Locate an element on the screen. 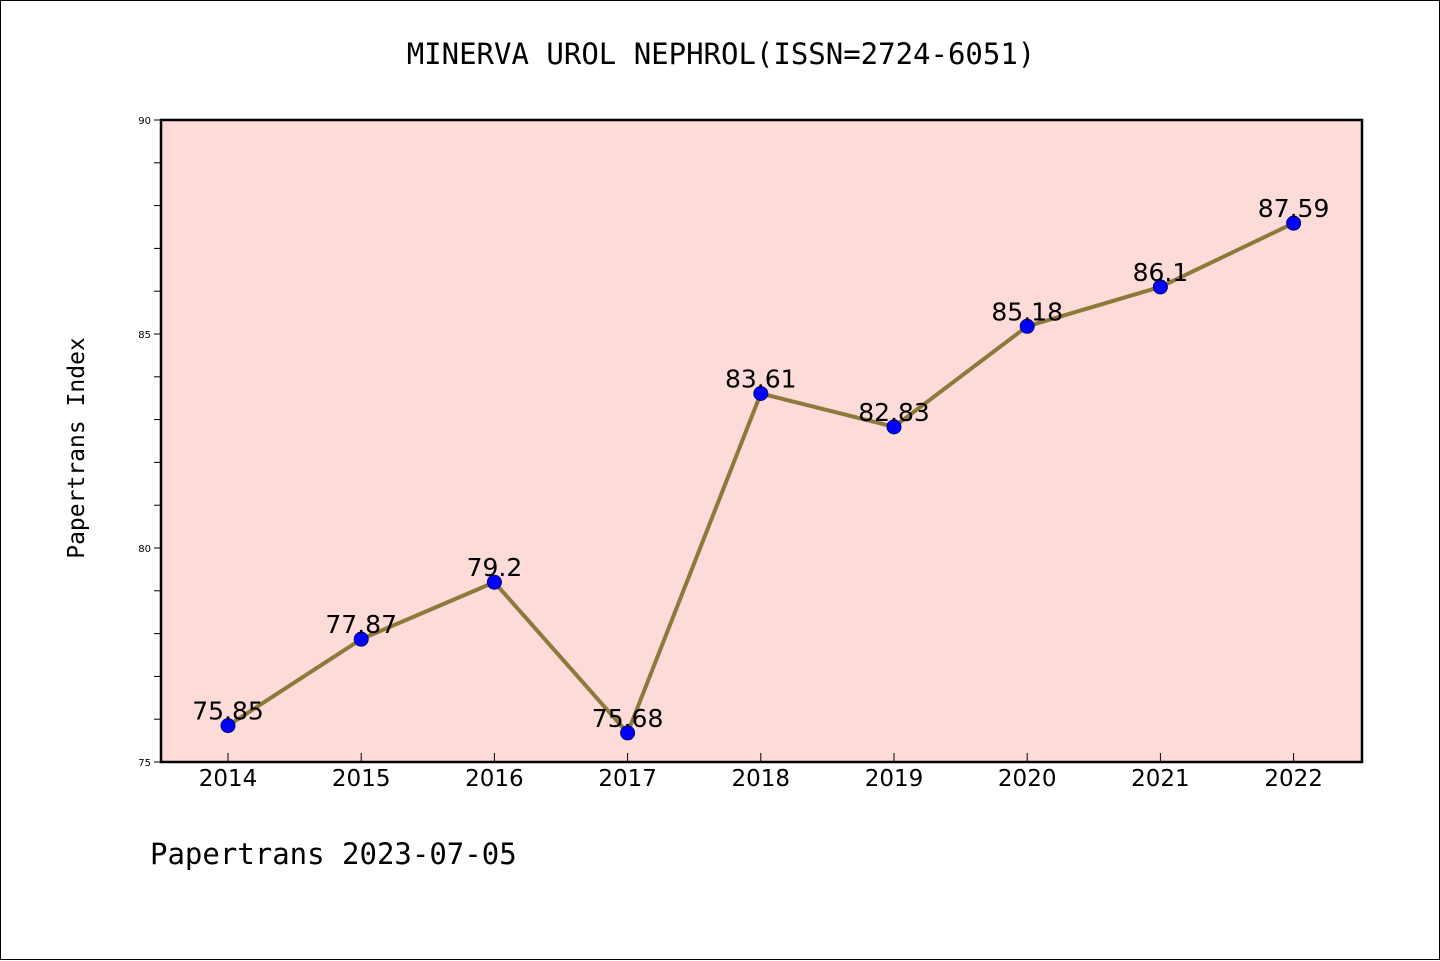 The image size is (1440, 961). y-tick-label: 75 is located at coordinates (144, 763).